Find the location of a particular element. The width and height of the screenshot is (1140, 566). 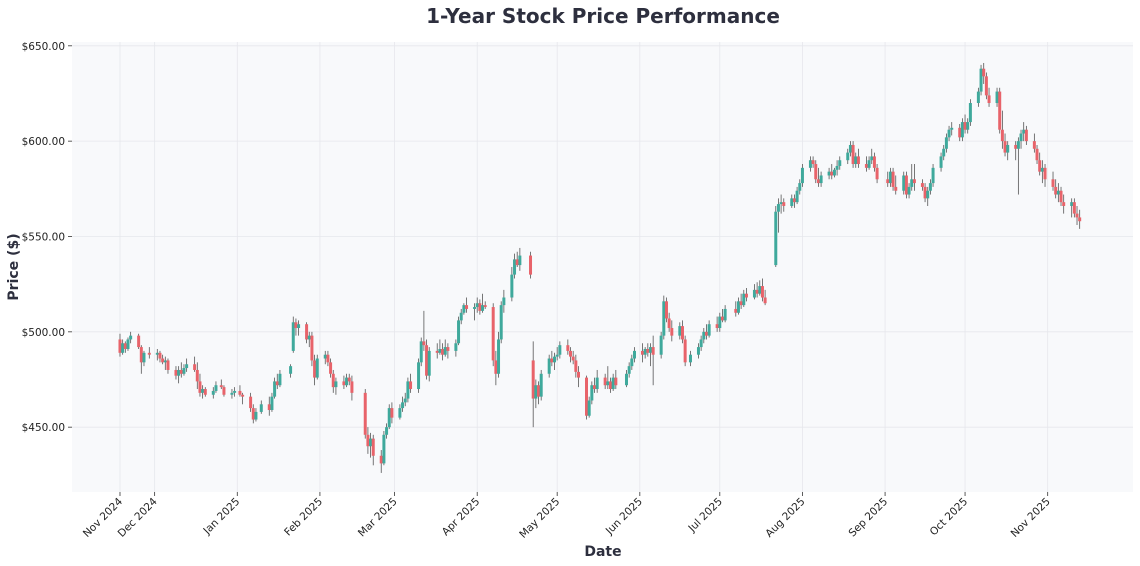

y-tick-label: $450.00 is located at coordinates (43, 428).